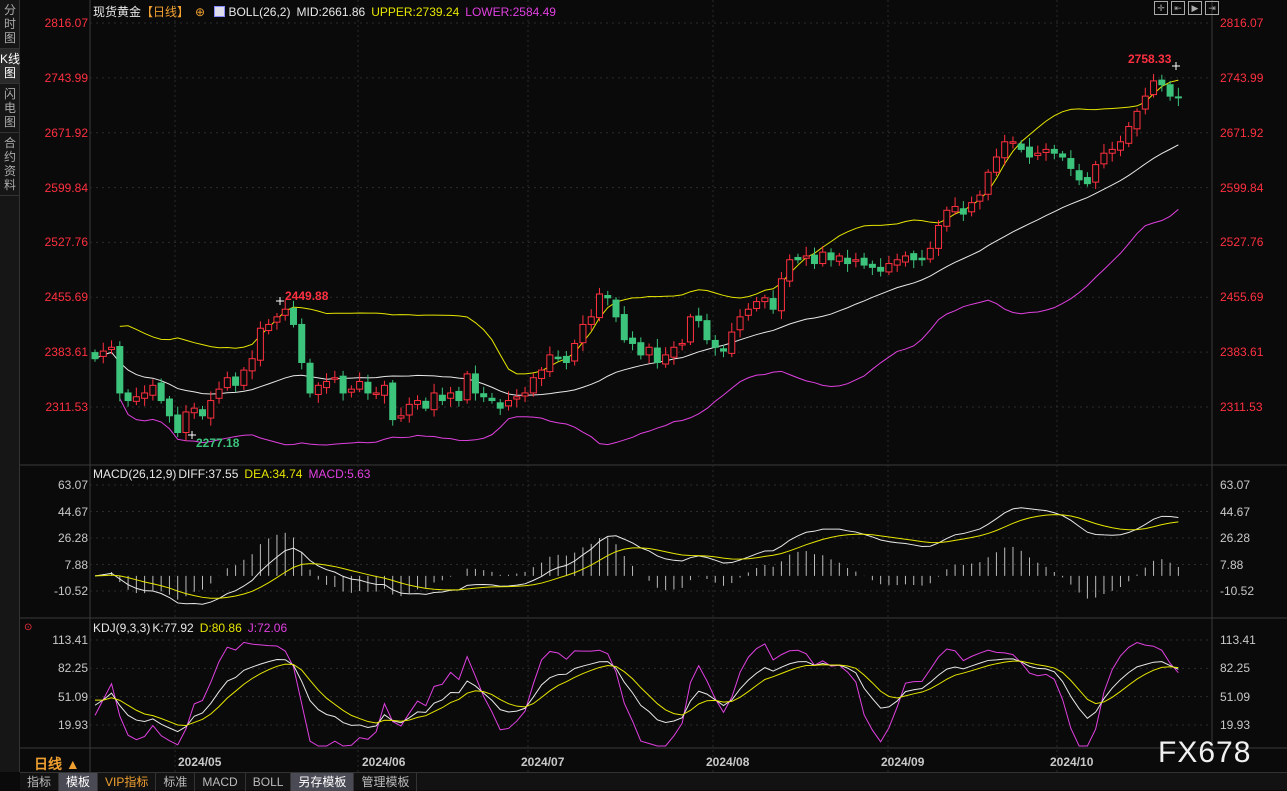 The image size is (1287, 791). What do you see at coordinates (70, 640) in the screenshot?
I see `y-tick-label: 113.41` at bounding box center [70, 640].